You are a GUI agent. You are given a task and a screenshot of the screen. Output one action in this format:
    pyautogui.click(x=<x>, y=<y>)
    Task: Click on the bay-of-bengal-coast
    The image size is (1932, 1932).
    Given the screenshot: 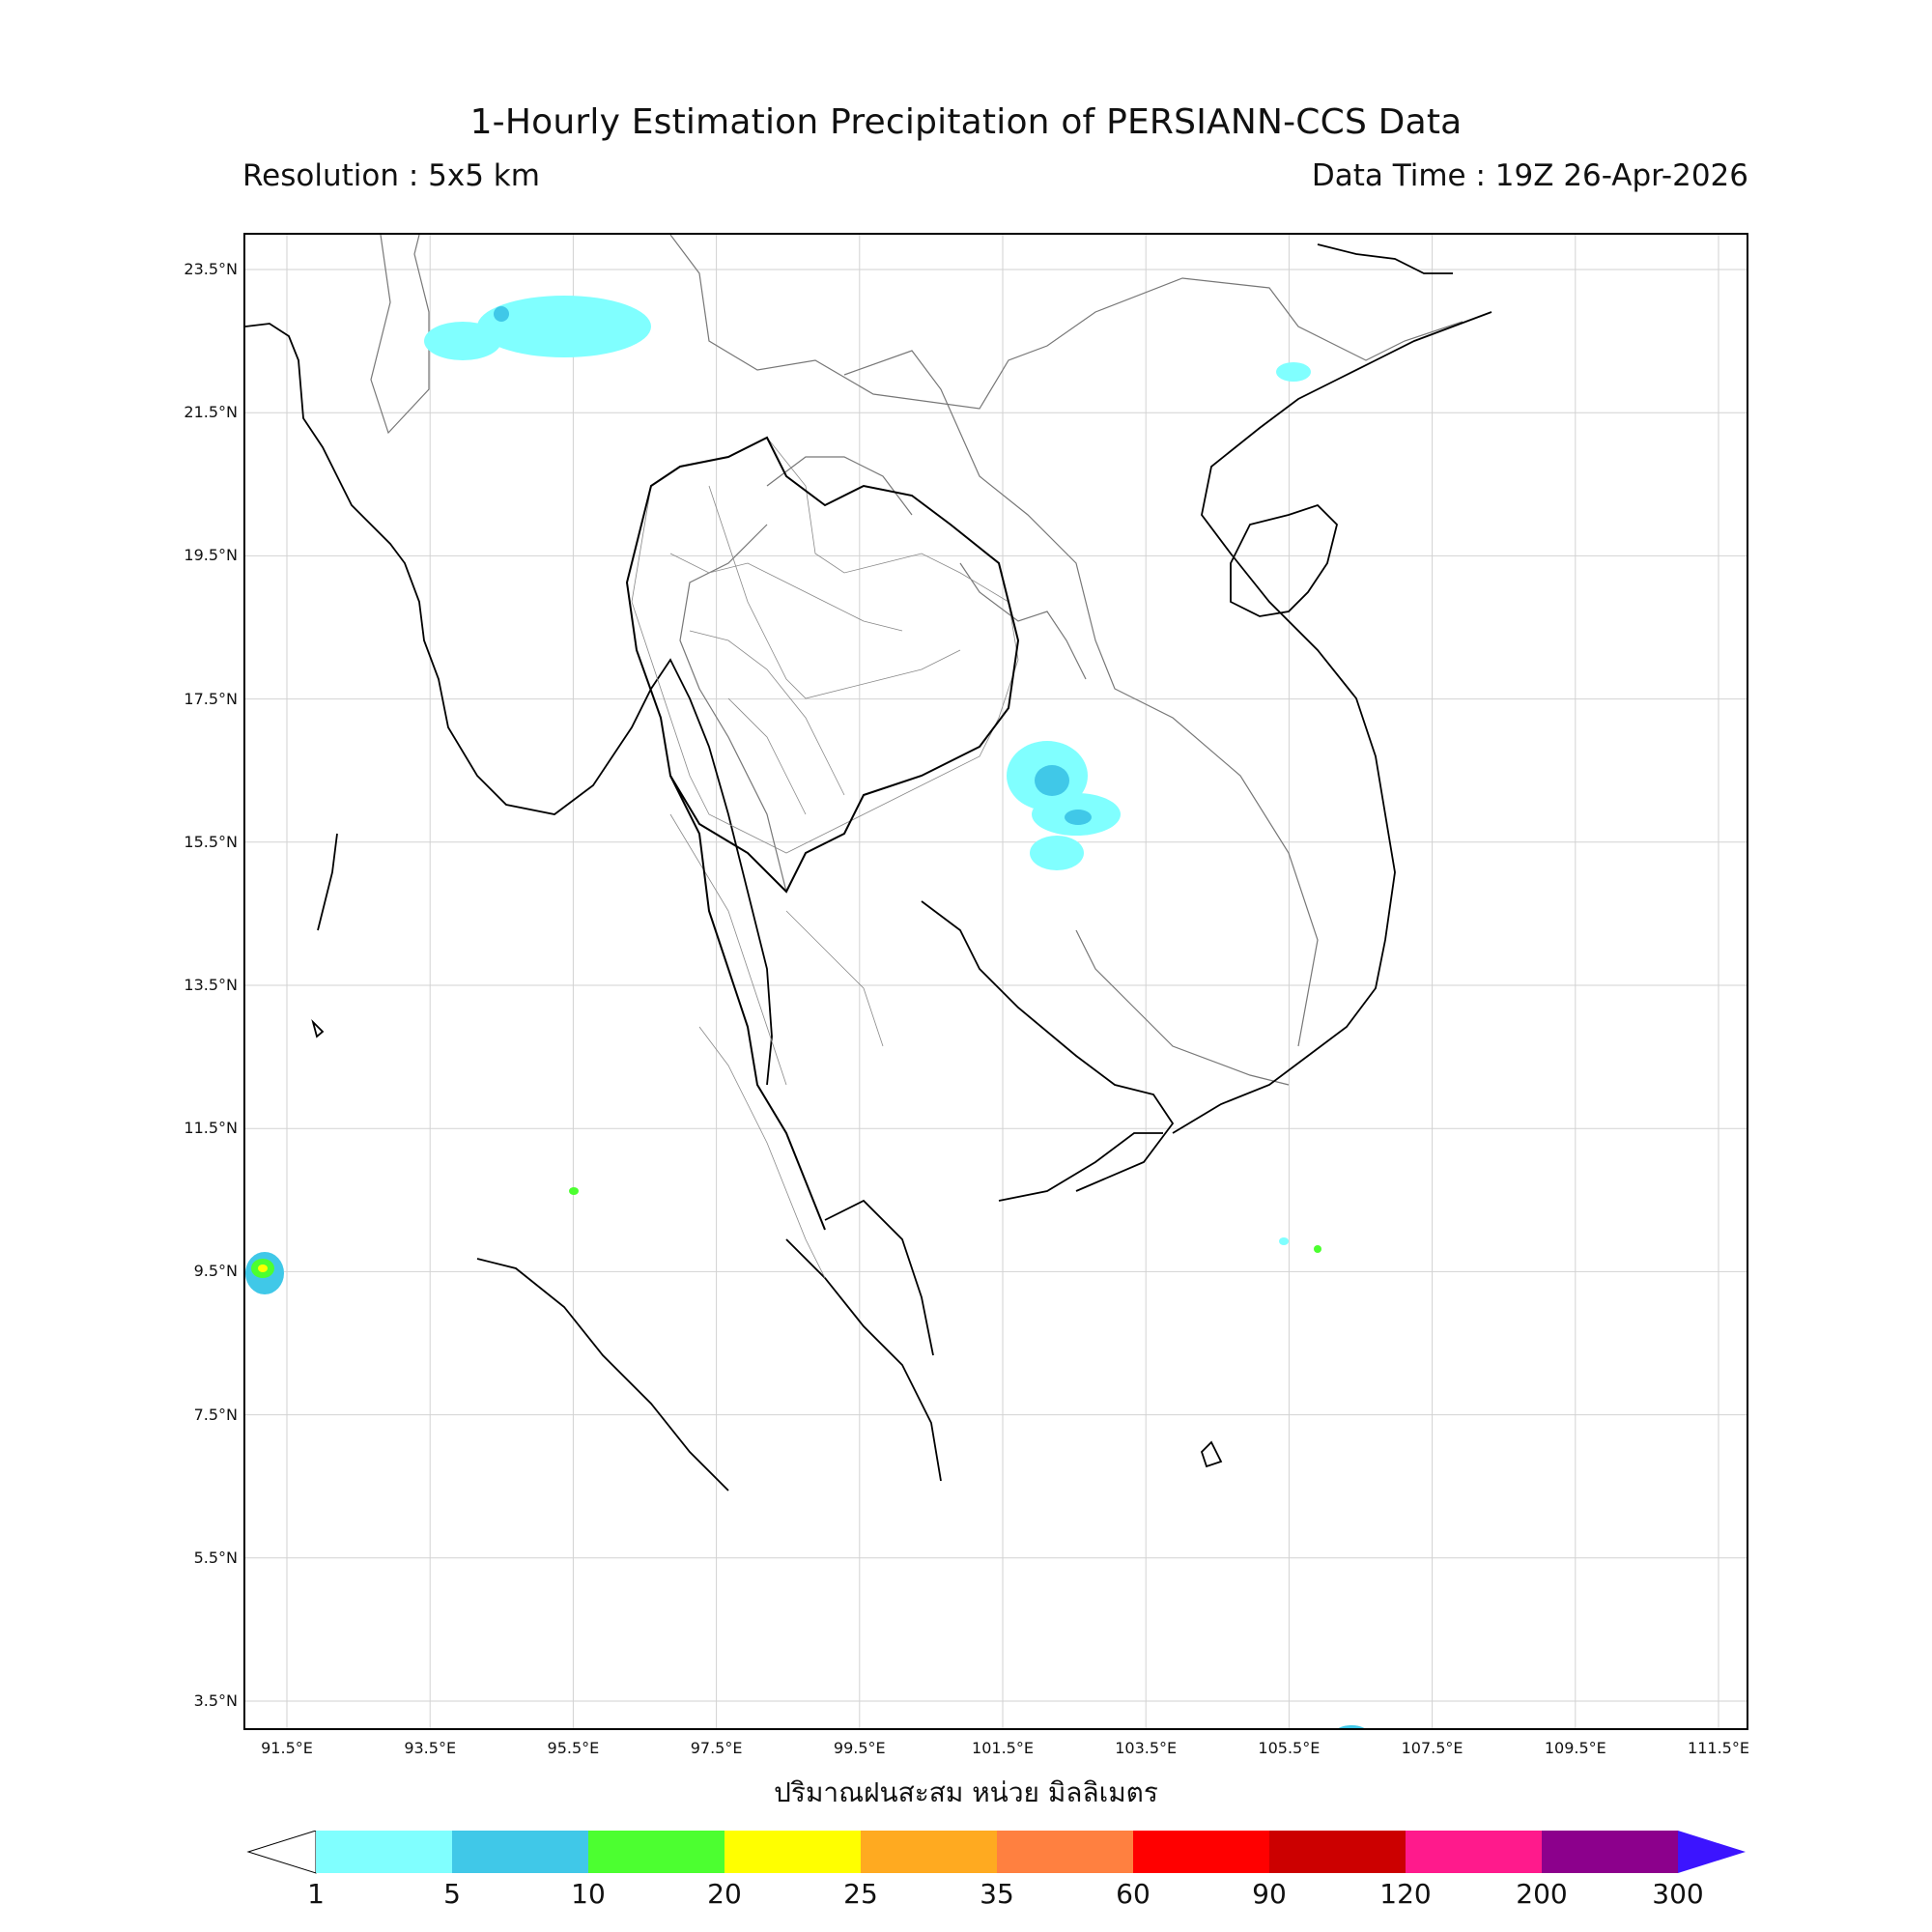 What is the action you would take?
    pyautogui.click(x=509, y=704)
    